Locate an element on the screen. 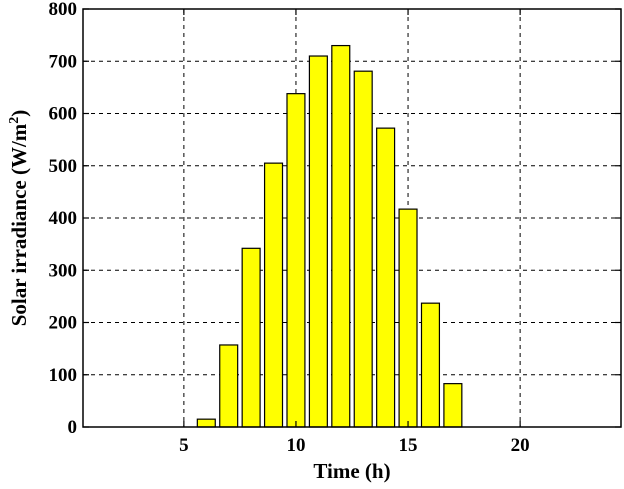  y-axis-label: Solar irradiance (W/m2) is located at coordinates (19, 218).